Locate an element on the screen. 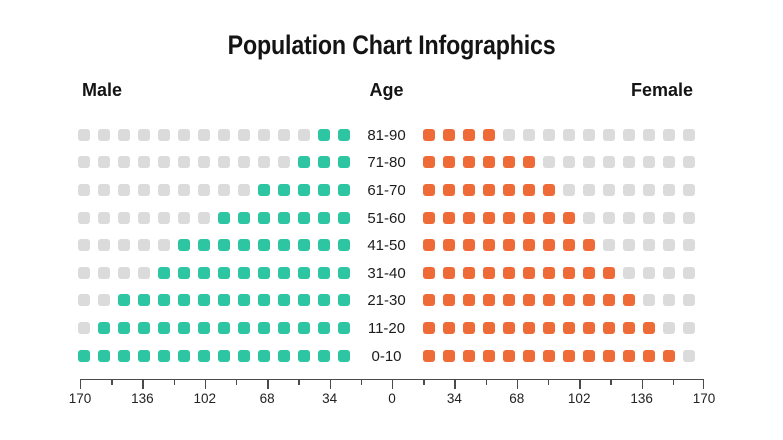 This screenshot has height=440, width=783. axis-tick-label: 0 is located at coordinates (392, 398).